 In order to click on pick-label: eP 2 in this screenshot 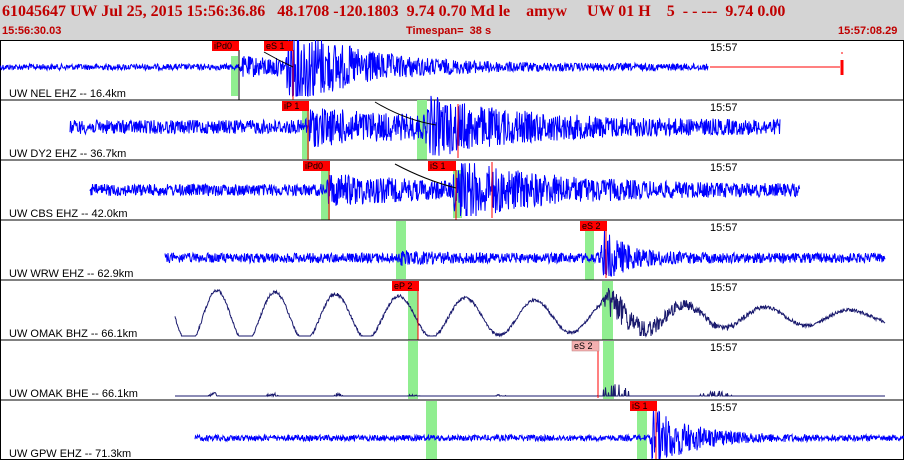, I will do `click(403, 286)`.